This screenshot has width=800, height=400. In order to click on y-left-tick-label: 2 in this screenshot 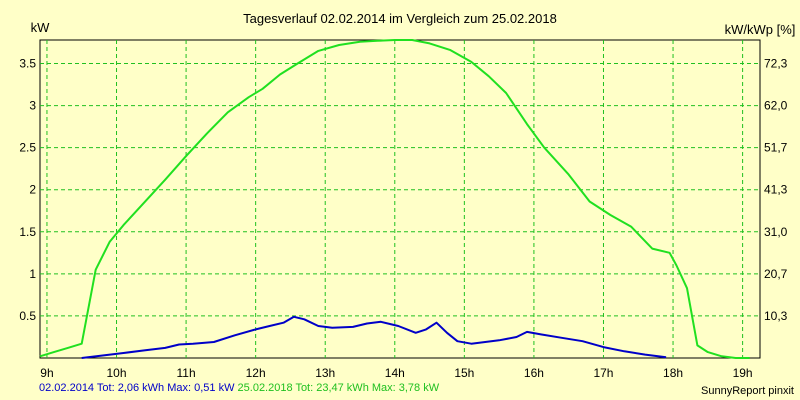, I will do `click(32, 190)`.